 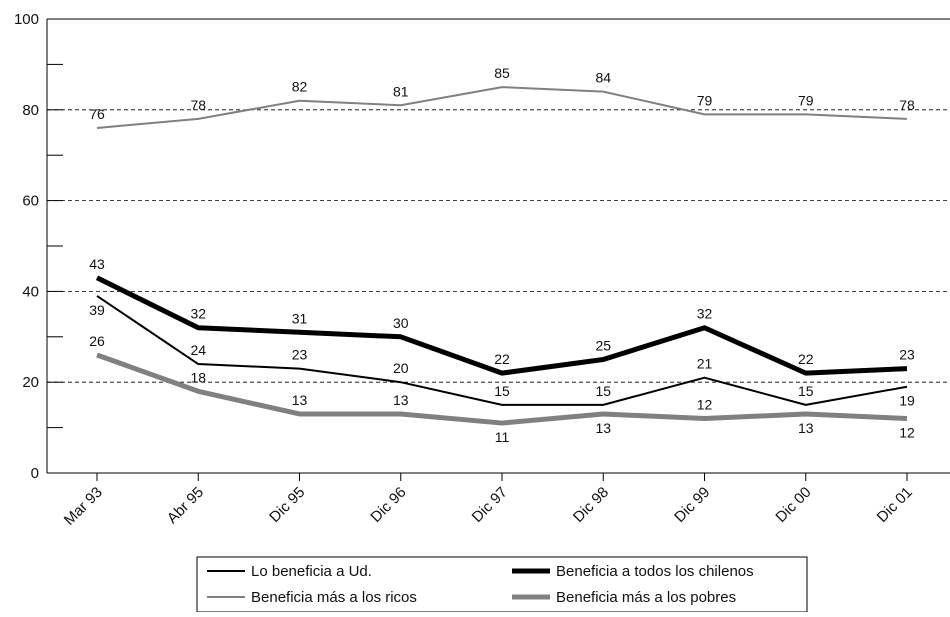 I want to click on data-label: 24, so click(x=198, y=350).